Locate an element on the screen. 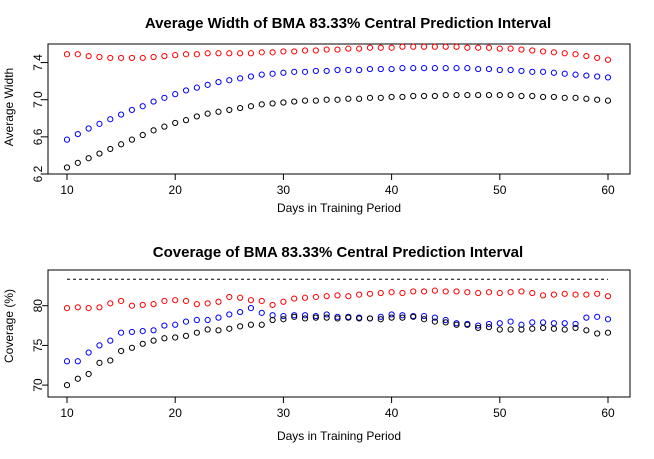  width-x-tick-label: 30 is located at coordinates (284, 190).